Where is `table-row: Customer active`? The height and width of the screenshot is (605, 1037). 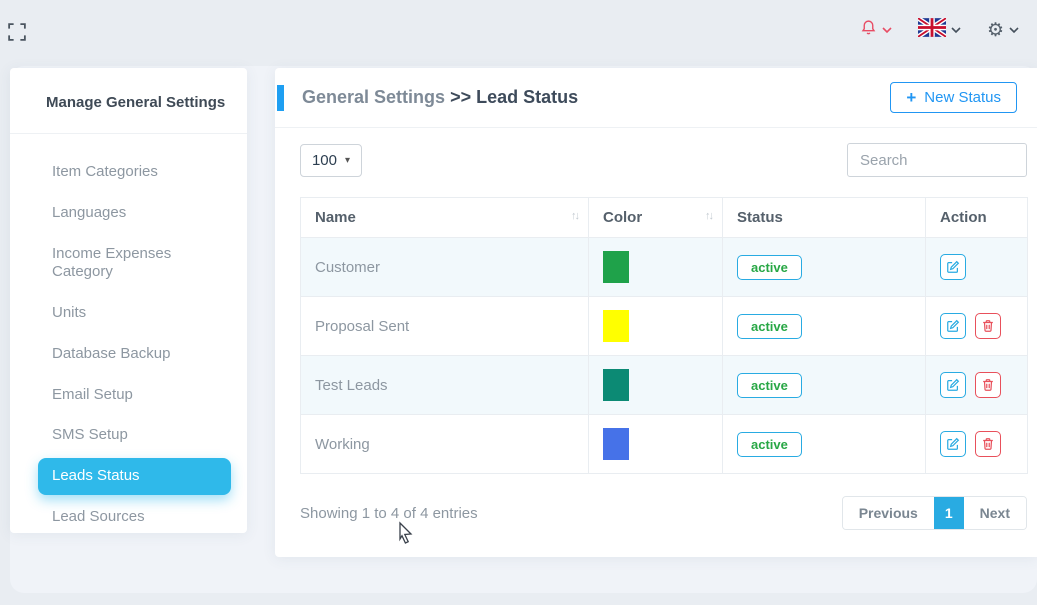 table-row: Customer active is located at coordinates (664, 267).